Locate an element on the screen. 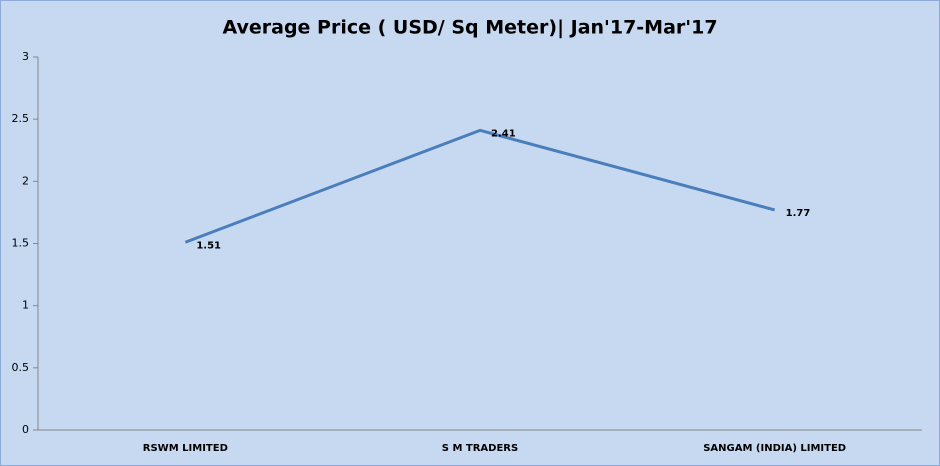 The width and height of the screenshot is (940, 466). data-label: 2.41 is located at coordinates (503, 133).